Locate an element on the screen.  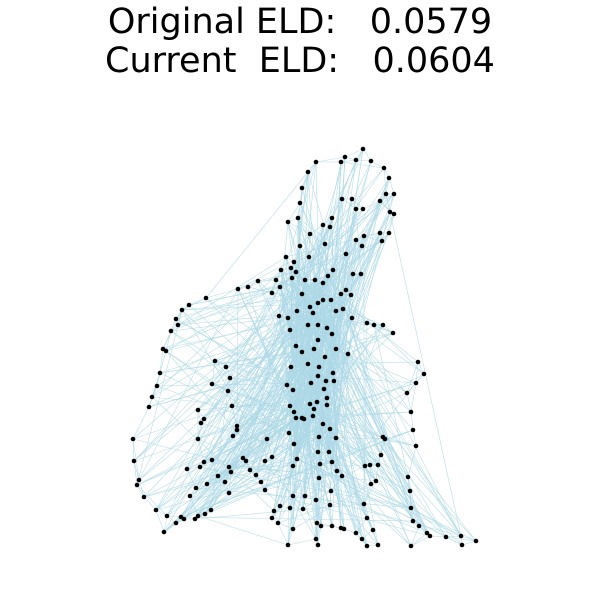
original-eld-line: Original ELD: 0.0579 is located at coordinates (300, 22).